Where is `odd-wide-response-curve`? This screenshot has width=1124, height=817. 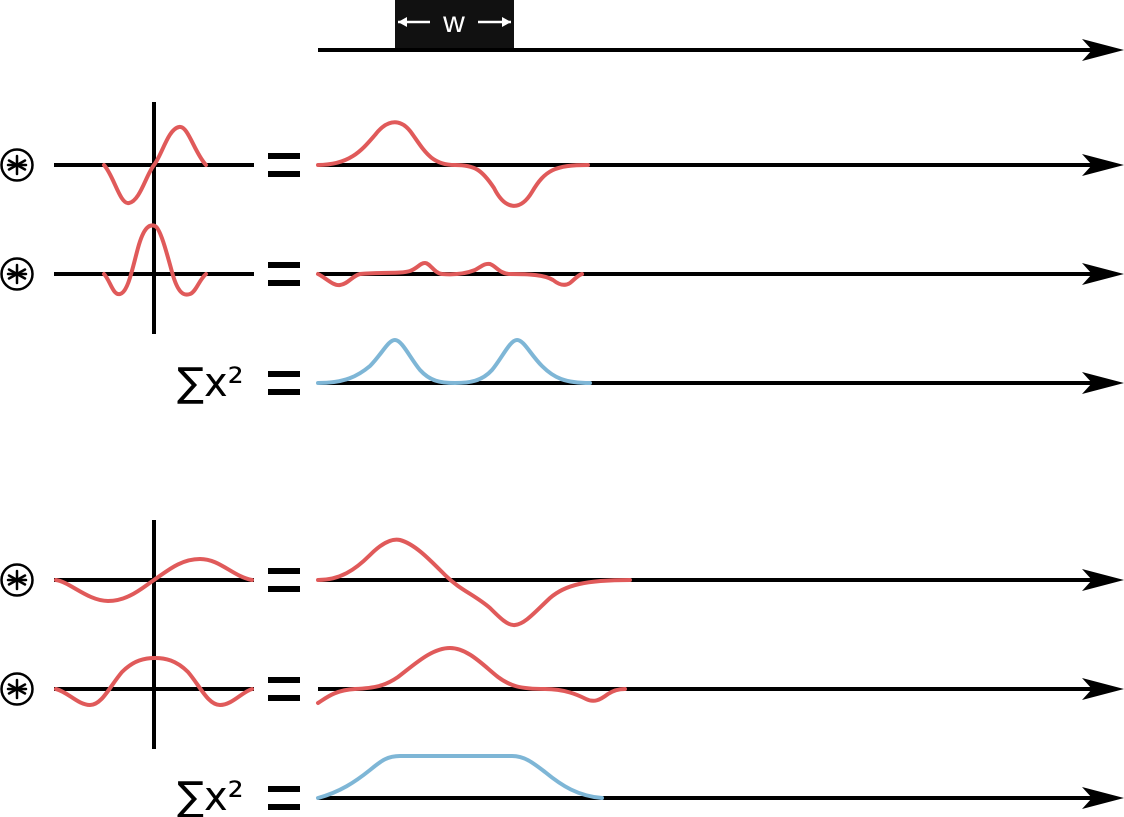
odd-wide-response-curve is located at coordinates (474, 582).